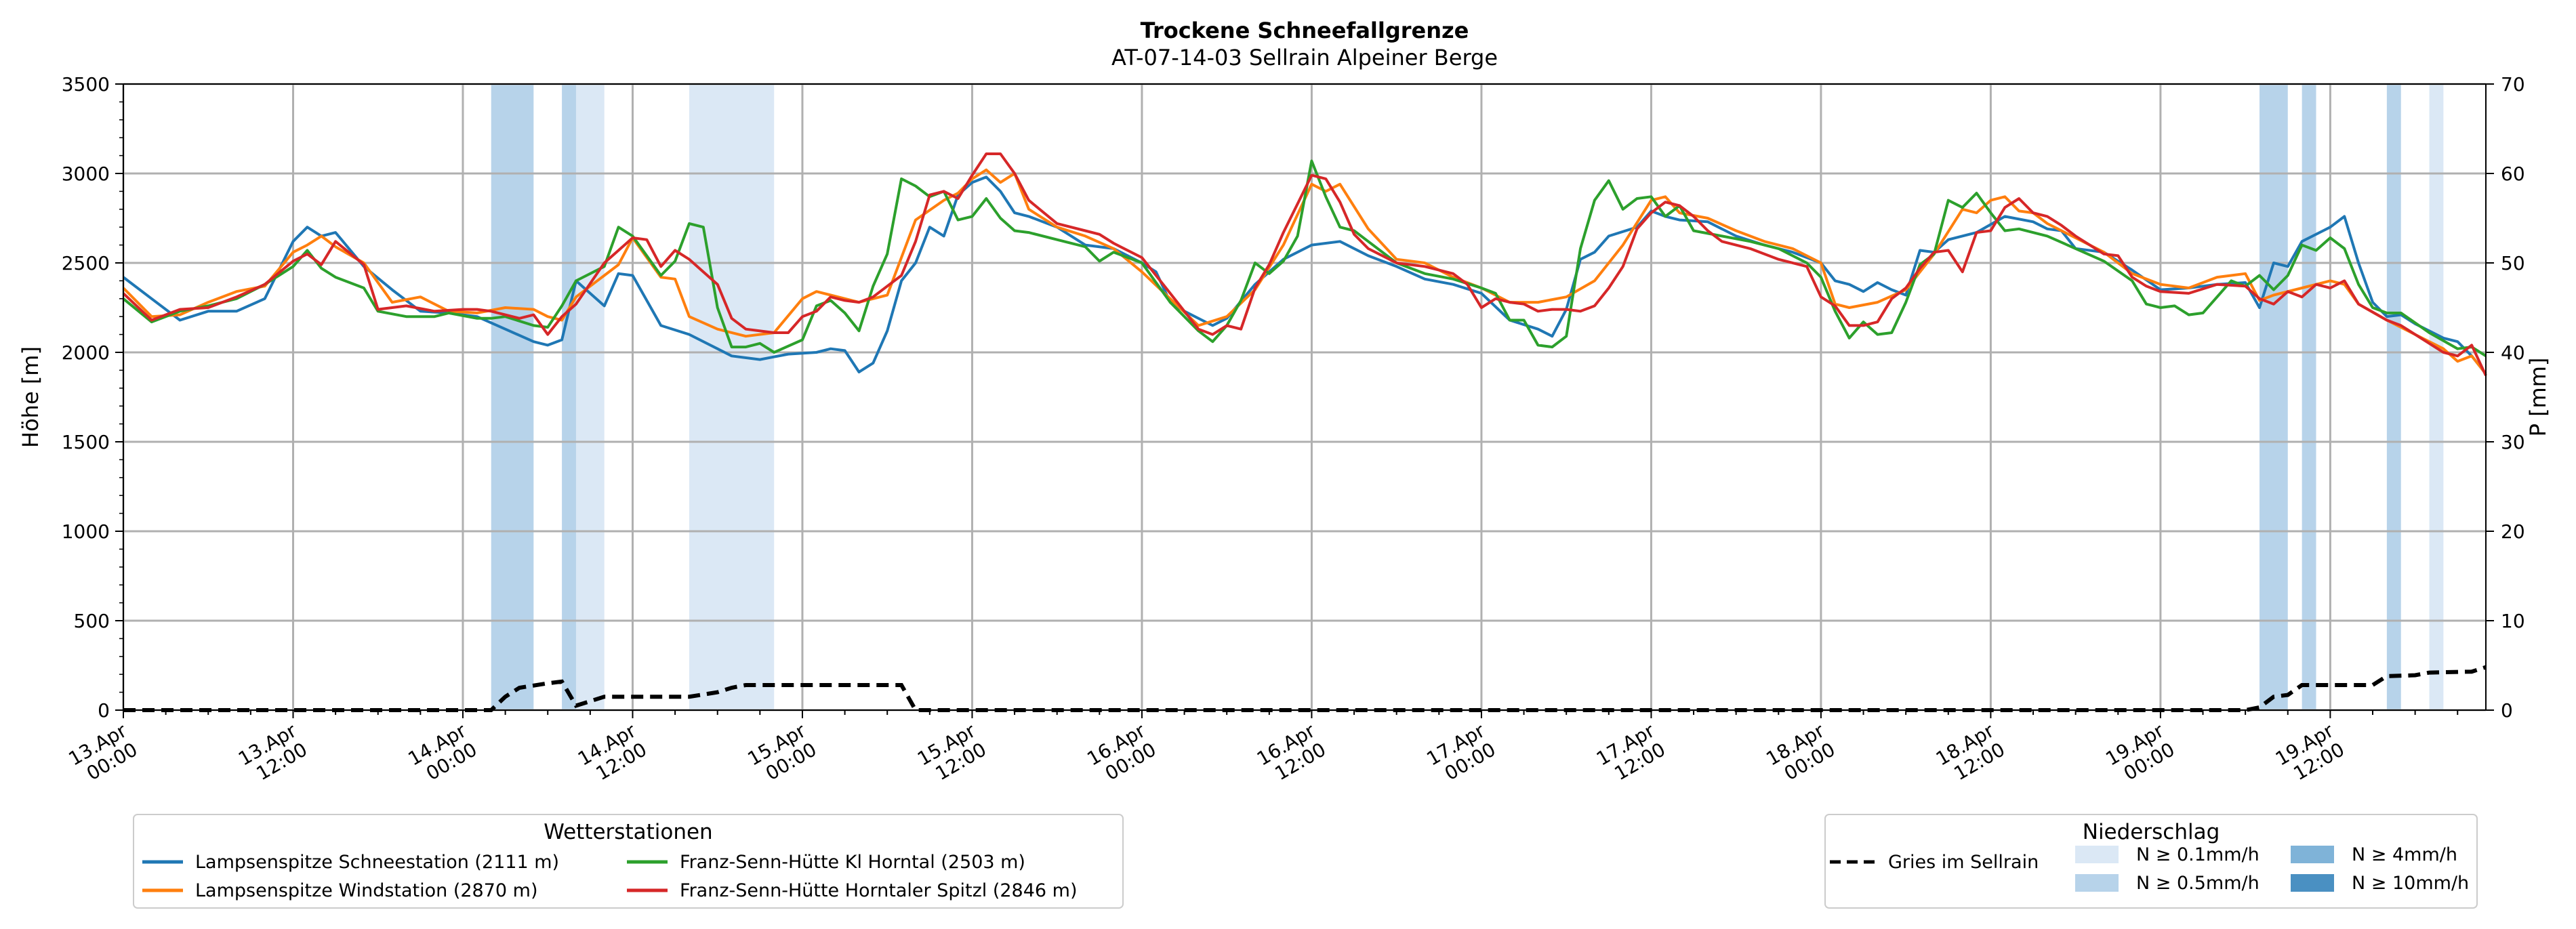  I want to click on legend-precip-line-label: Gries im Sellrain, so click(1964, 862).